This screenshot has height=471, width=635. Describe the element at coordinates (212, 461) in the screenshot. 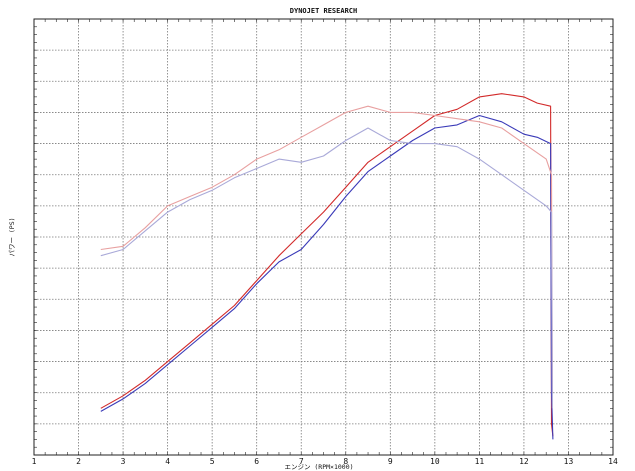

I see `x-tick-label: 5` at that location.